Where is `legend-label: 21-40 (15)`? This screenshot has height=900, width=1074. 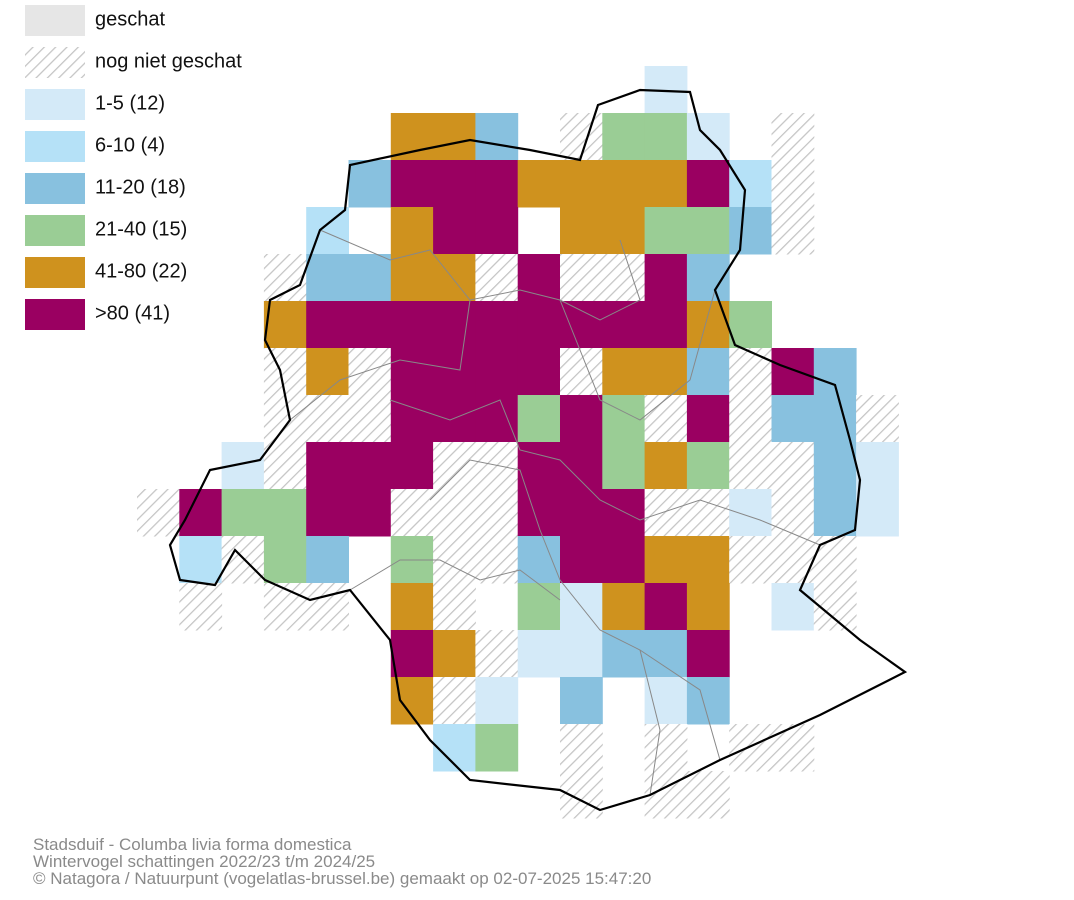
legend-label: 21-40 (15) is located at coordinates (141, 229).